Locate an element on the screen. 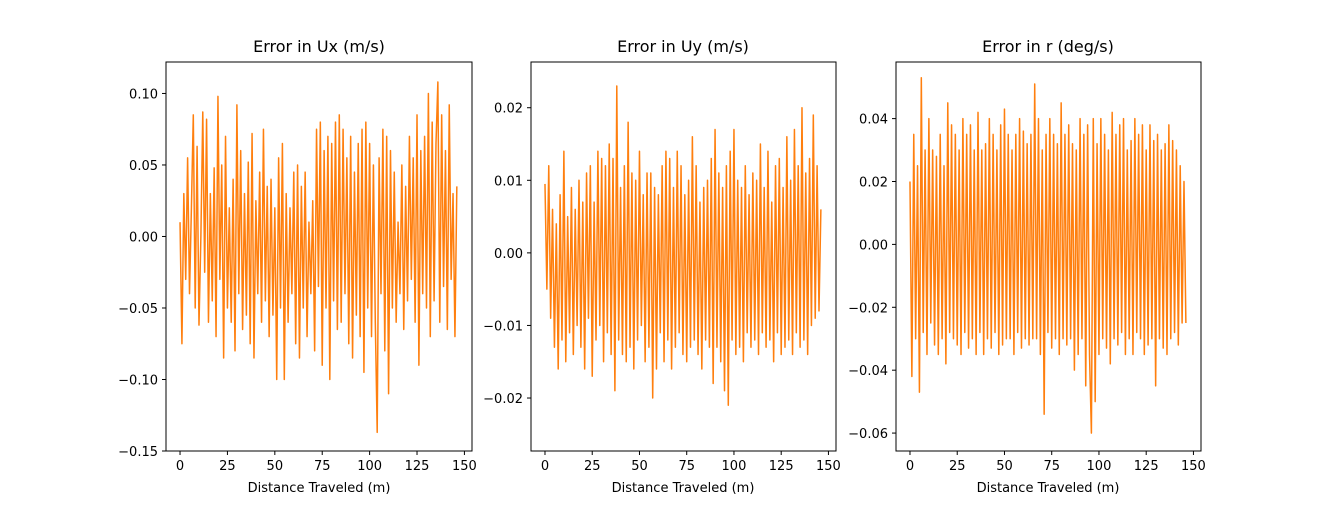 The width and height of the screenshot is (1333, 507). chart-title: Error in Ux (m/s) is located at coordinates (319, 46).